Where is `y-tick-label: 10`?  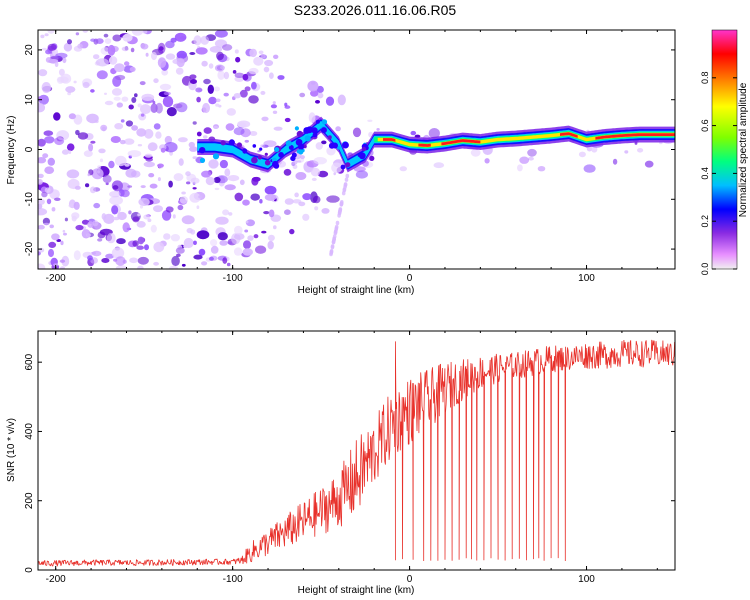 y-tick-label: 10 is located at coordinates (29, 100).